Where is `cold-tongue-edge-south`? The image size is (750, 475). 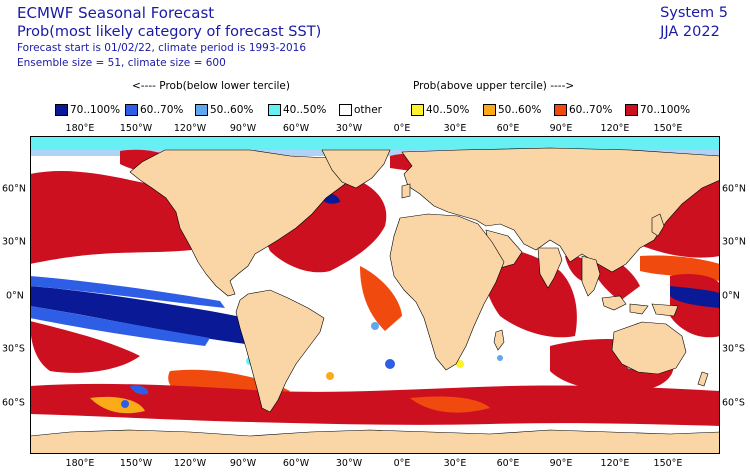
cold-tongue-edge-south is located at coordinates (120, 326).